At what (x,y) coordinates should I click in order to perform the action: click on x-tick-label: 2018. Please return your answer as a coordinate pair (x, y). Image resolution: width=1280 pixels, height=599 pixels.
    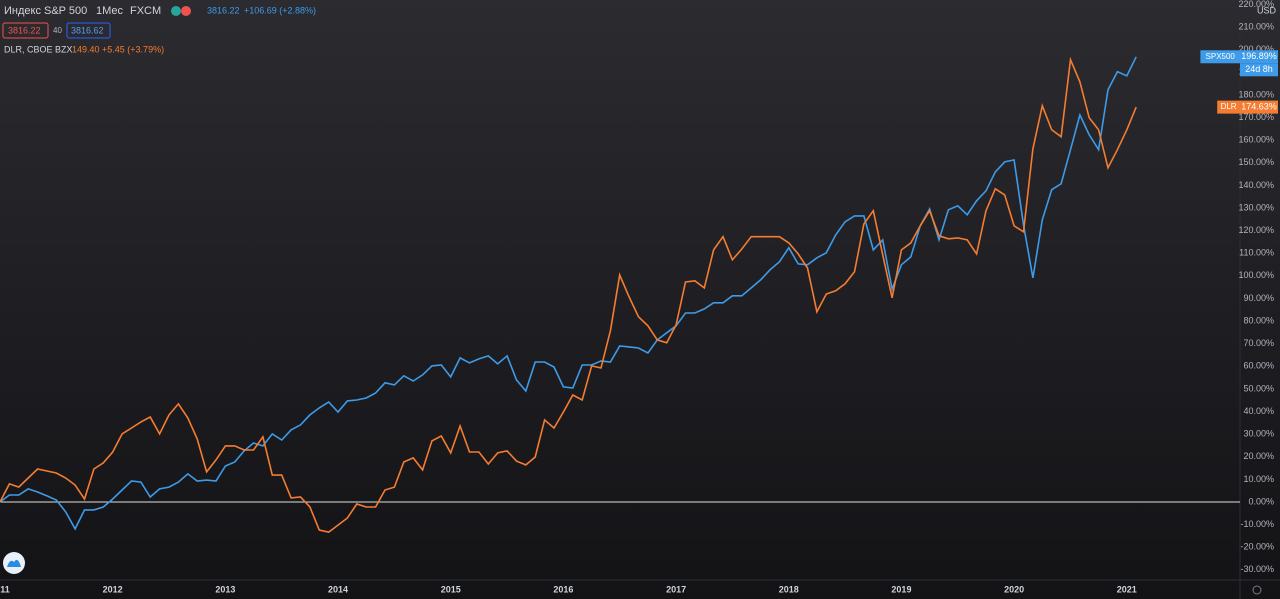
    Looking at the image, I should click on (789, 589).